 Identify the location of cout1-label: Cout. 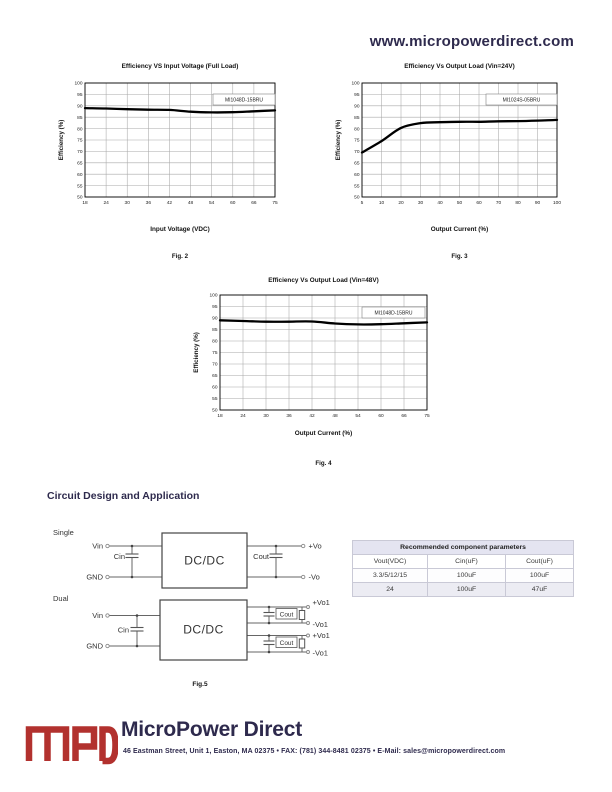
(287, 614).